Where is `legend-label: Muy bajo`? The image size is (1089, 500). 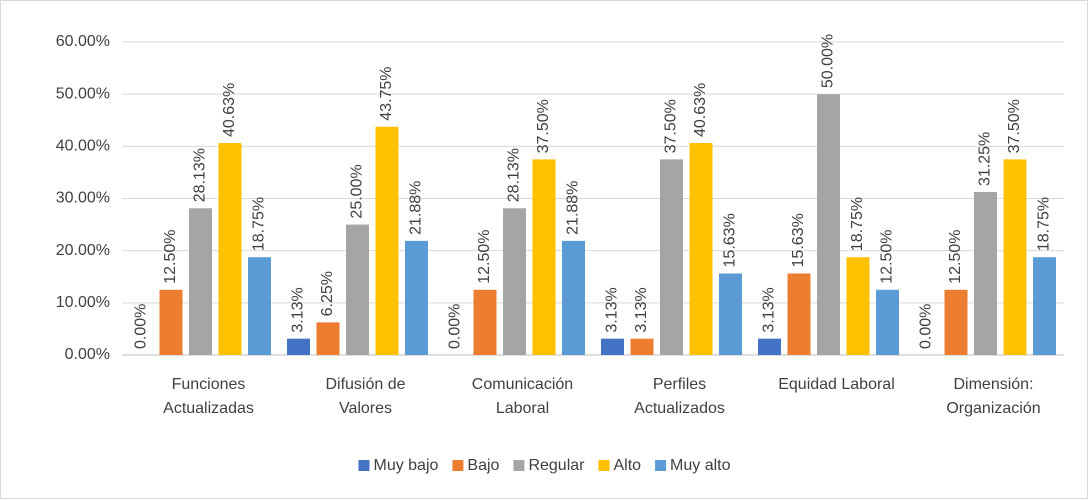 legend-label: Muy bajo is located at coordinates (405, 465).